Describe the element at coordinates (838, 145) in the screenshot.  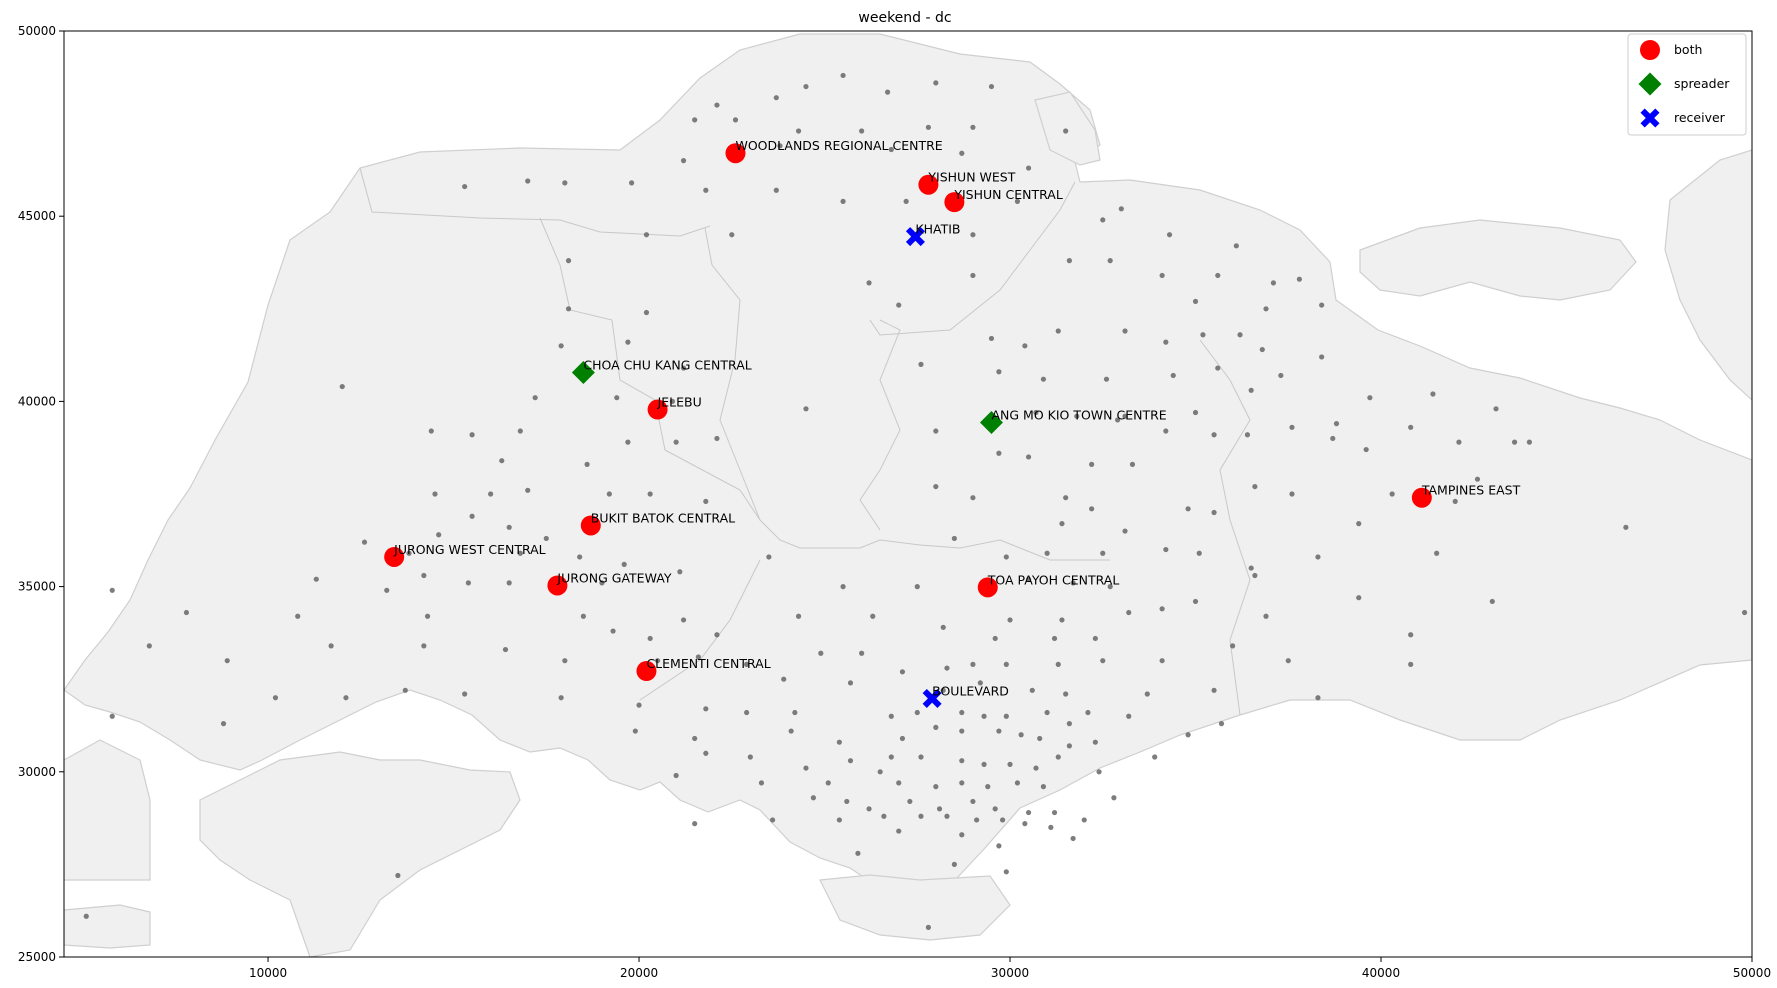
I see `point-label: WOODLANDS REGIONAL CENTRE` at that location.